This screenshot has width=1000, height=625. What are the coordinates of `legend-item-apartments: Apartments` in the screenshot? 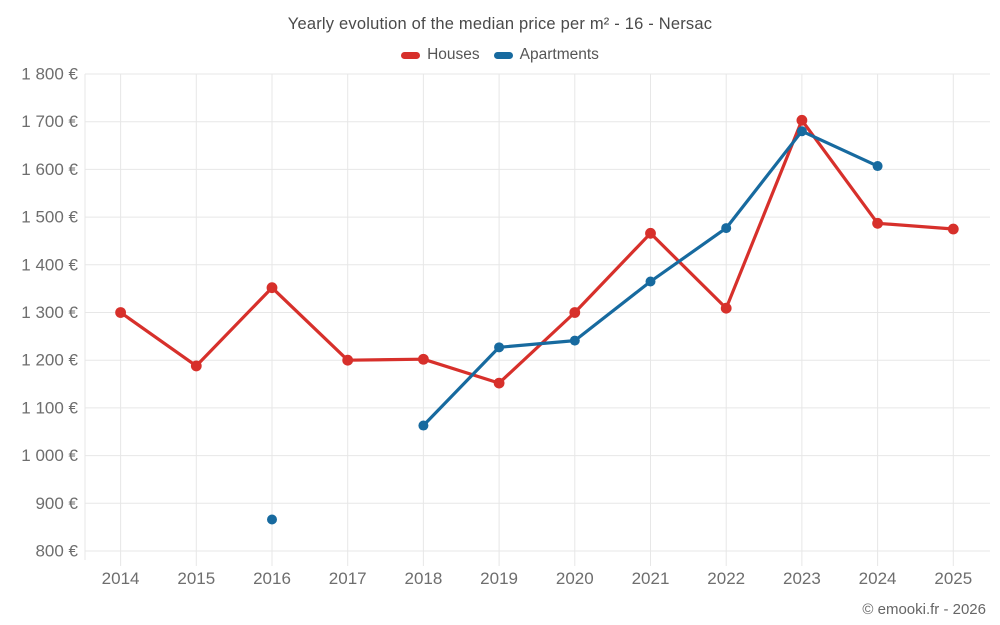 It's located at (546, 55).